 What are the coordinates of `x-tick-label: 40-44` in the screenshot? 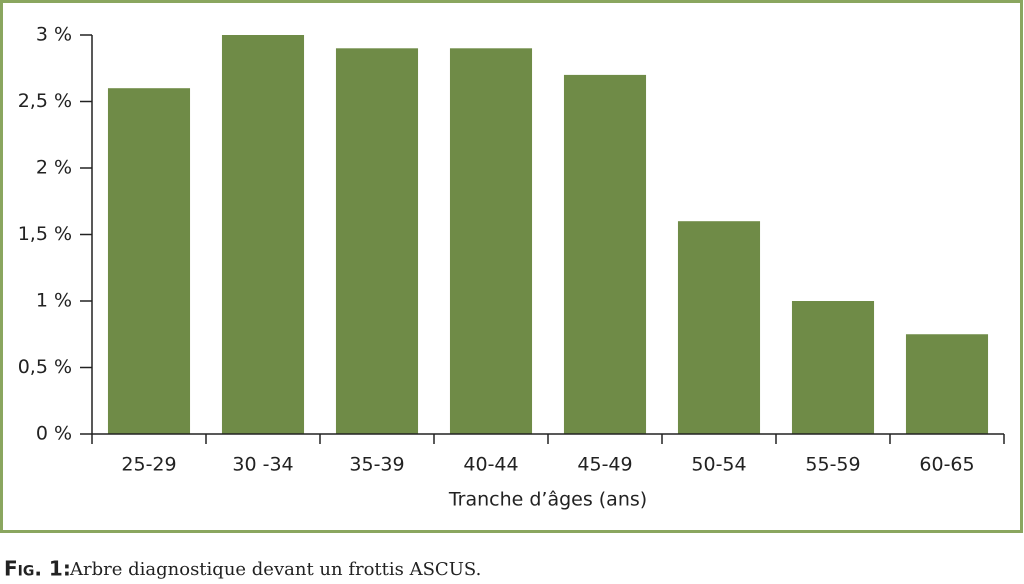 It's located at (490, 465).